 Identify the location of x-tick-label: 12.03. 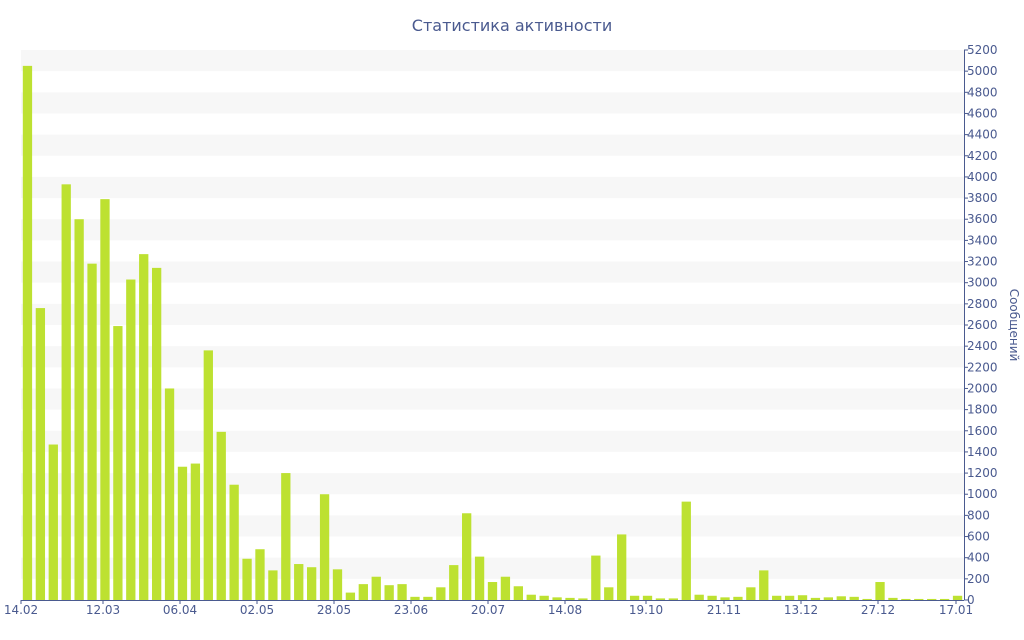
(103, 610).